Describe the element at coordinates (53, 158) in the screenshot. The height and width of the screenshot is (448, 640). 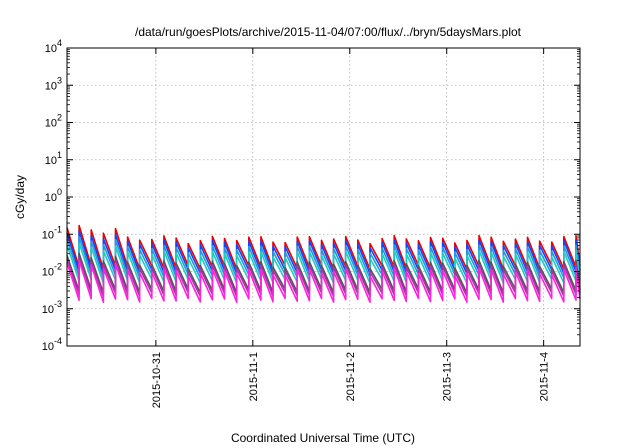
I see `y-tick-label: 10¹` at that location.